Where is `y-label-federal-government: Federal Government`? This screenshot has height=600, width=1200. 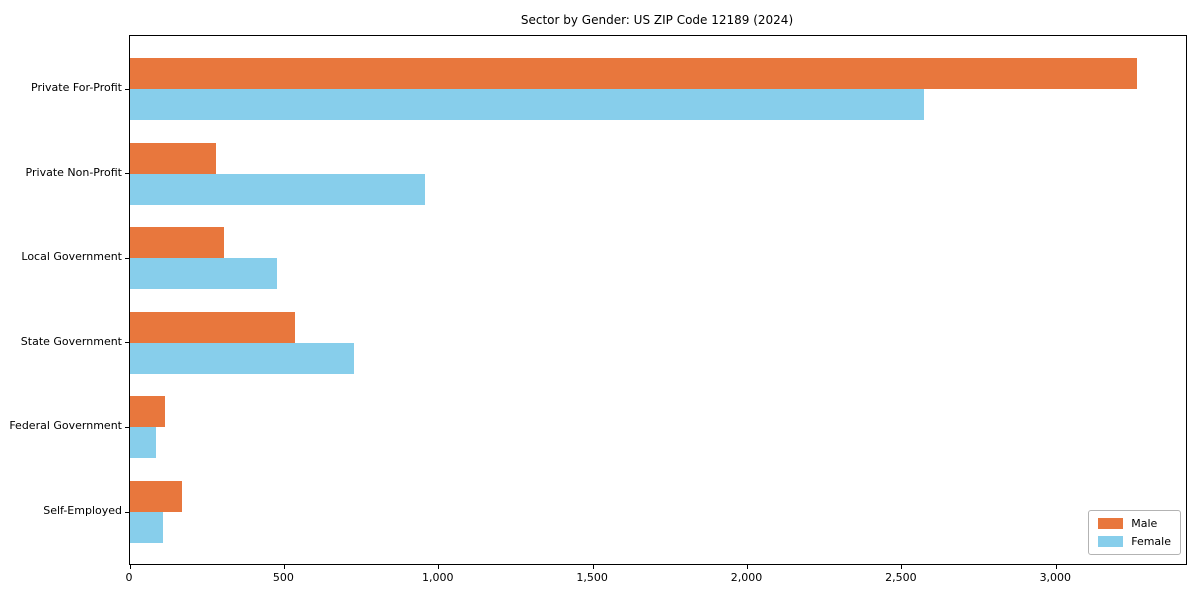 y-label-federal-government: Federal Government is located at coordinates (65, 426).